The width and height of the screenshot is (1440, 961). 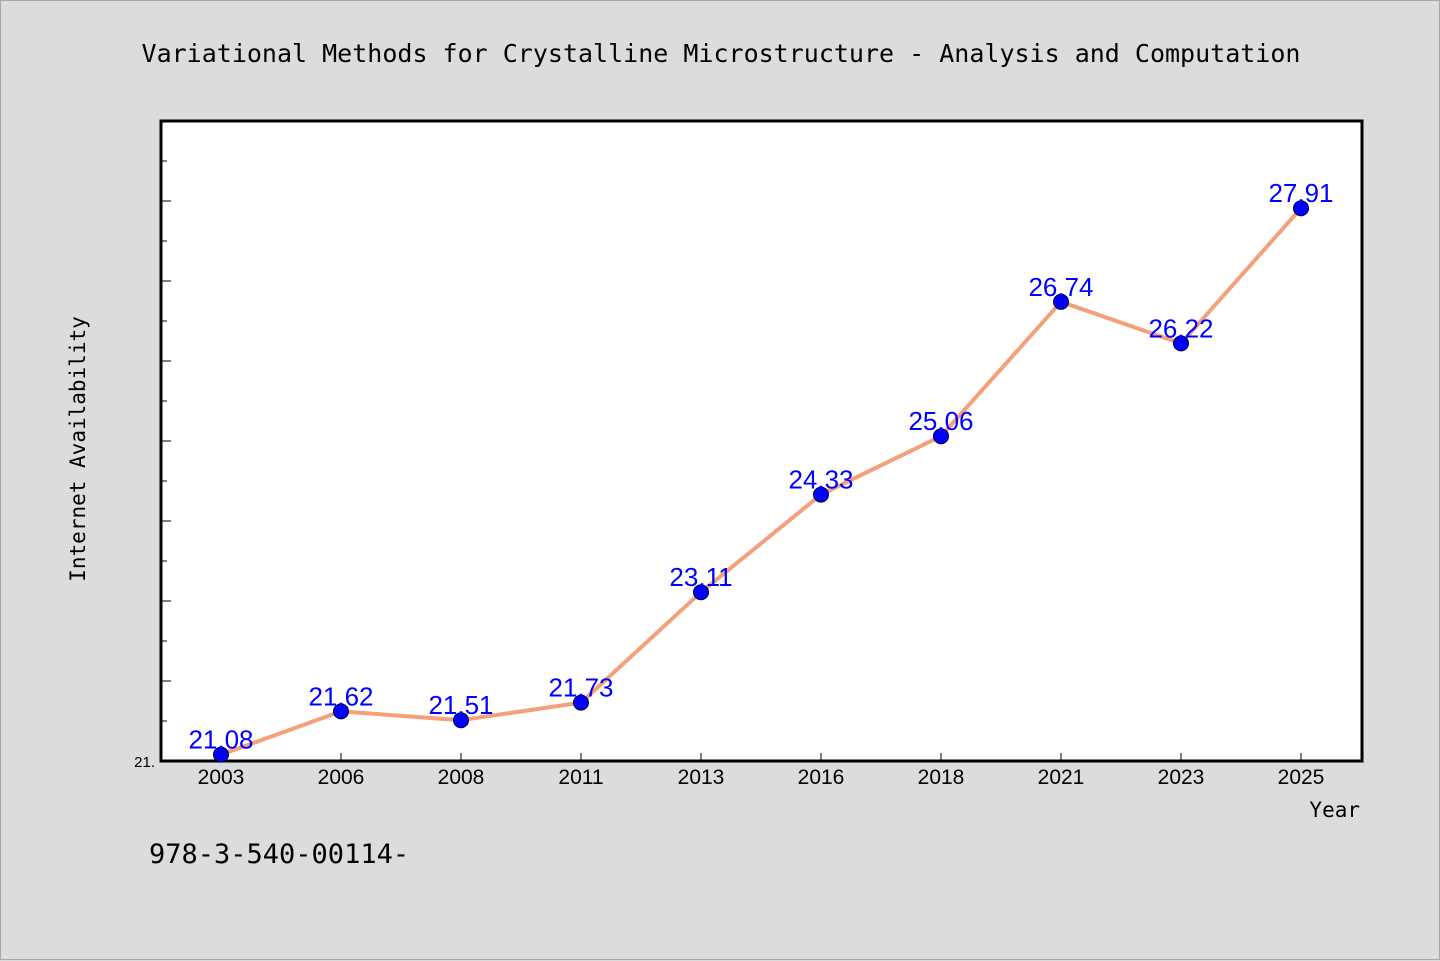 What do you see at coordinates (820, 480) in the screenshot?
I see `data-label: 24.33` at bounding box center [820, 480].